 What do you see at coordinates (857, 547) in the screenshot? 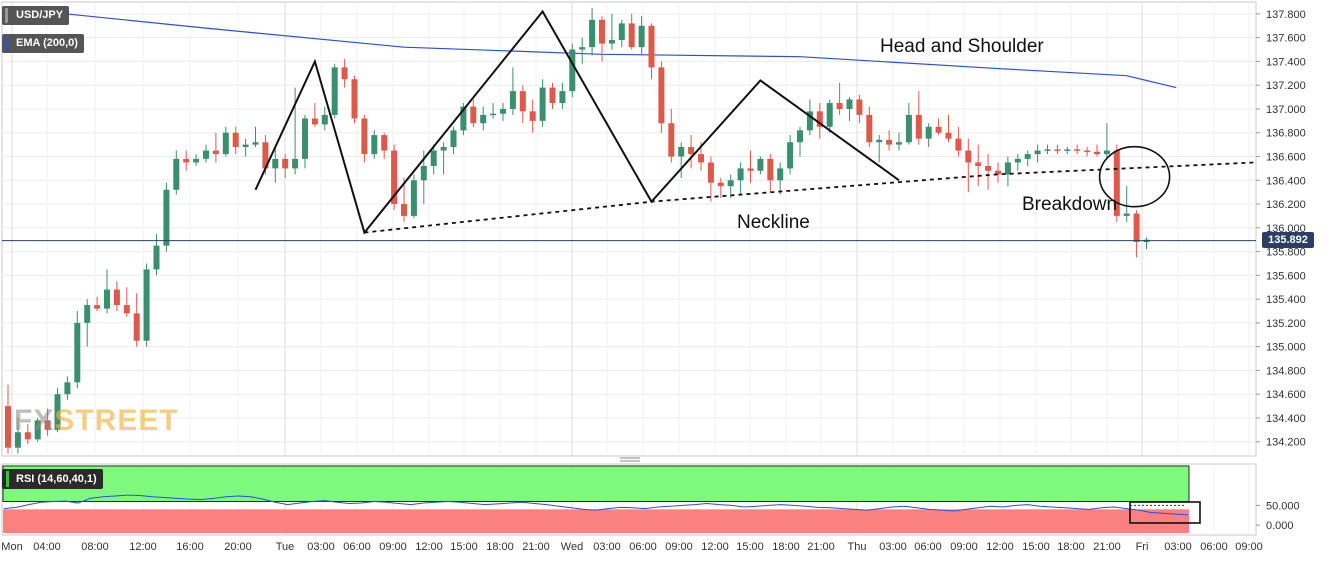
I see `time-tick-label: Thu` at bounding box center [857, 547].